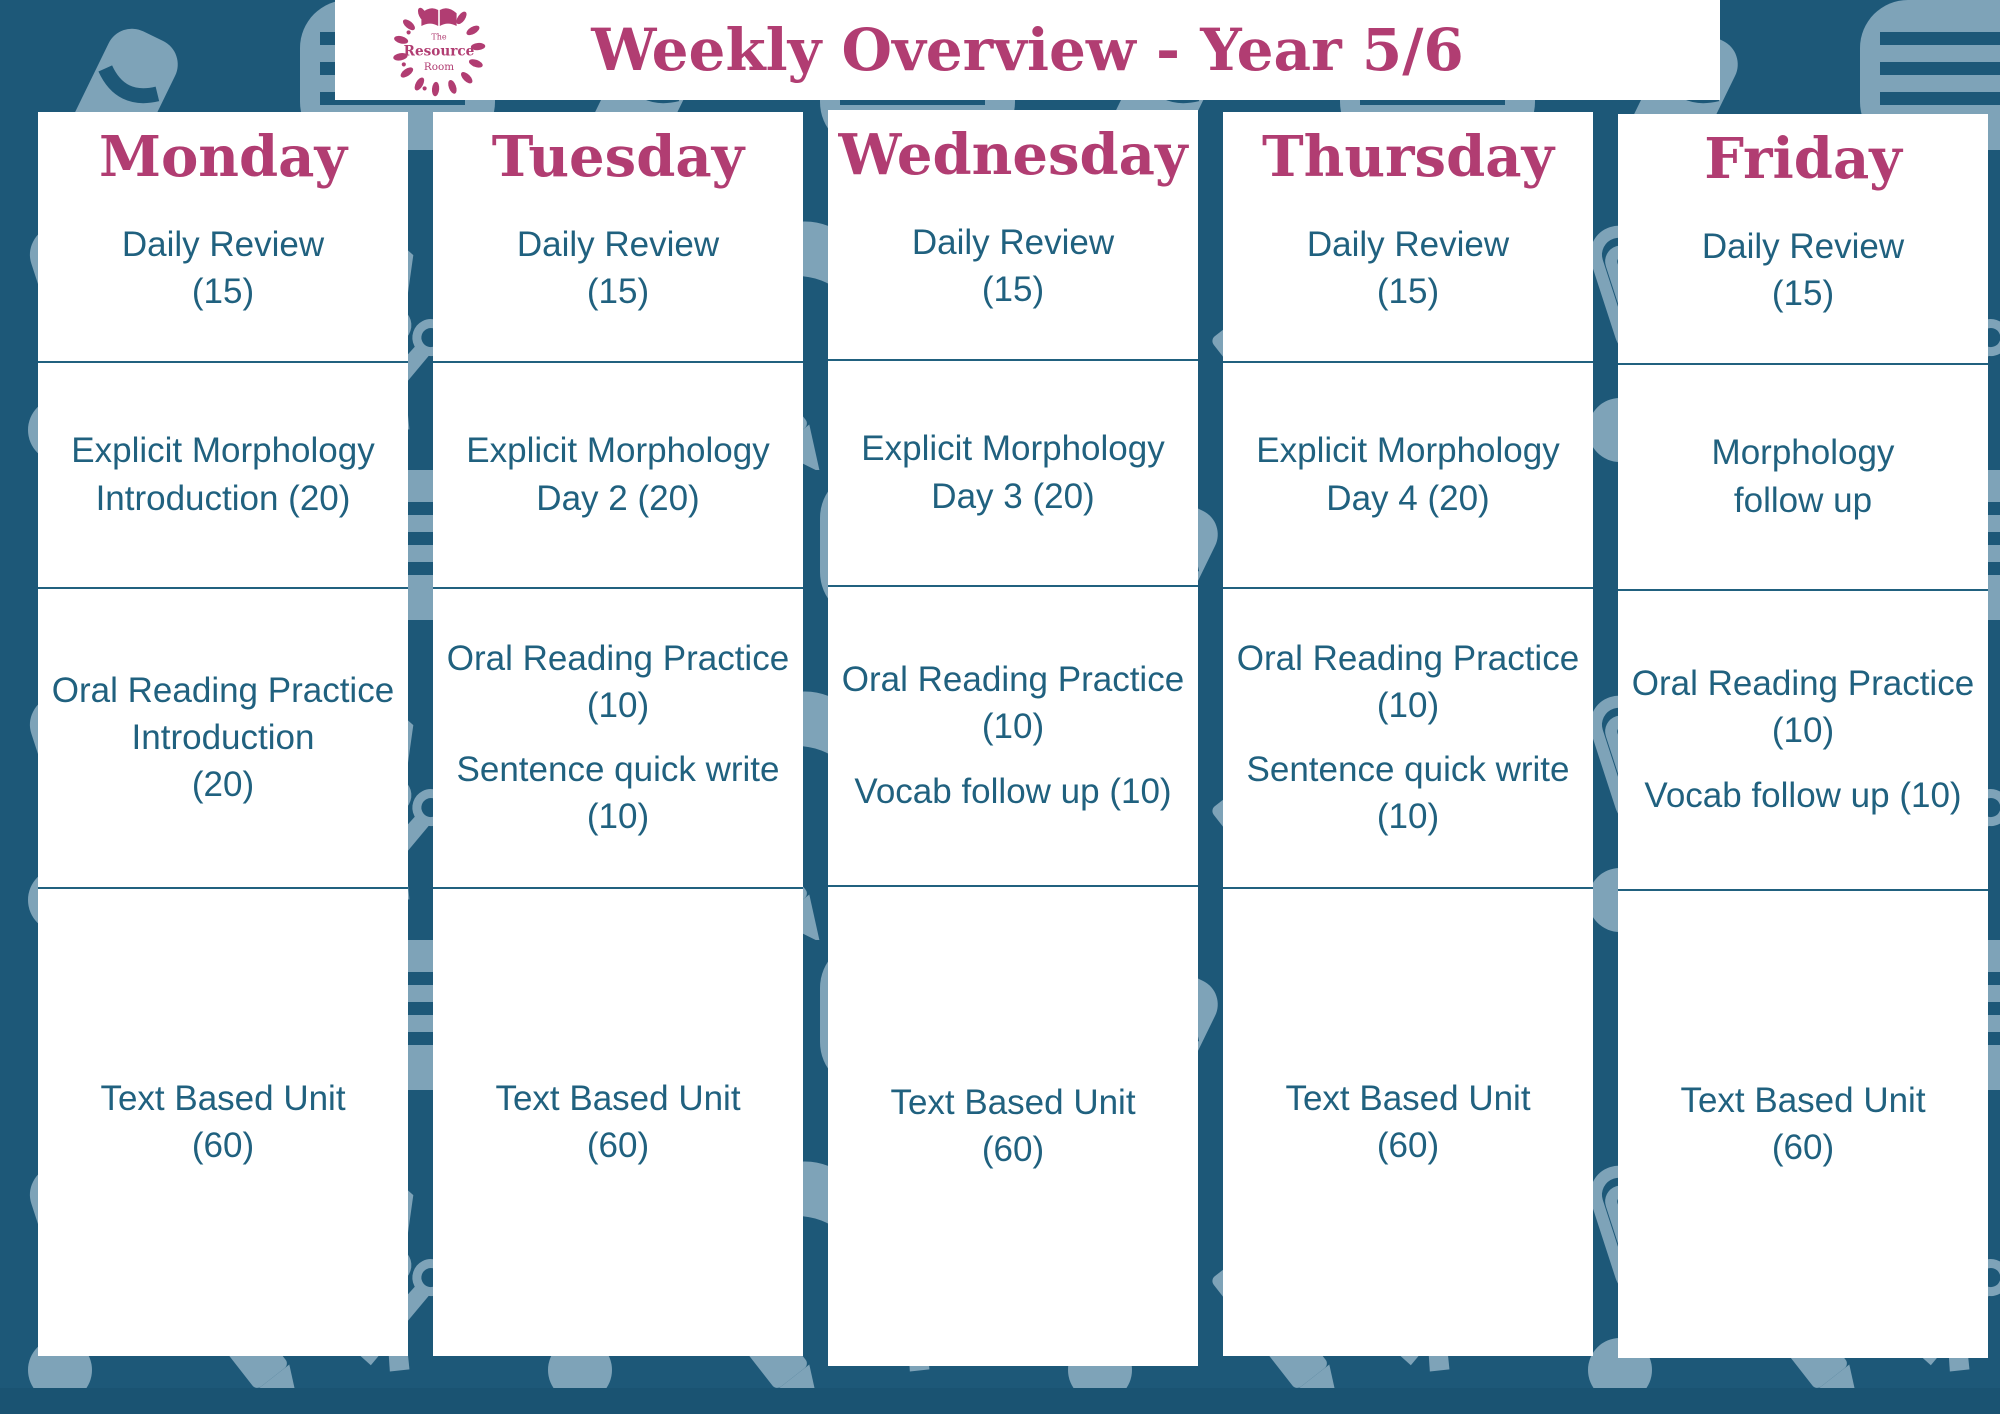 This screenshot has width=2000, height=1414. Describe the element at coordinates (1803, 500) in the screenshot. I see `schedule-line: follow up` at that location.